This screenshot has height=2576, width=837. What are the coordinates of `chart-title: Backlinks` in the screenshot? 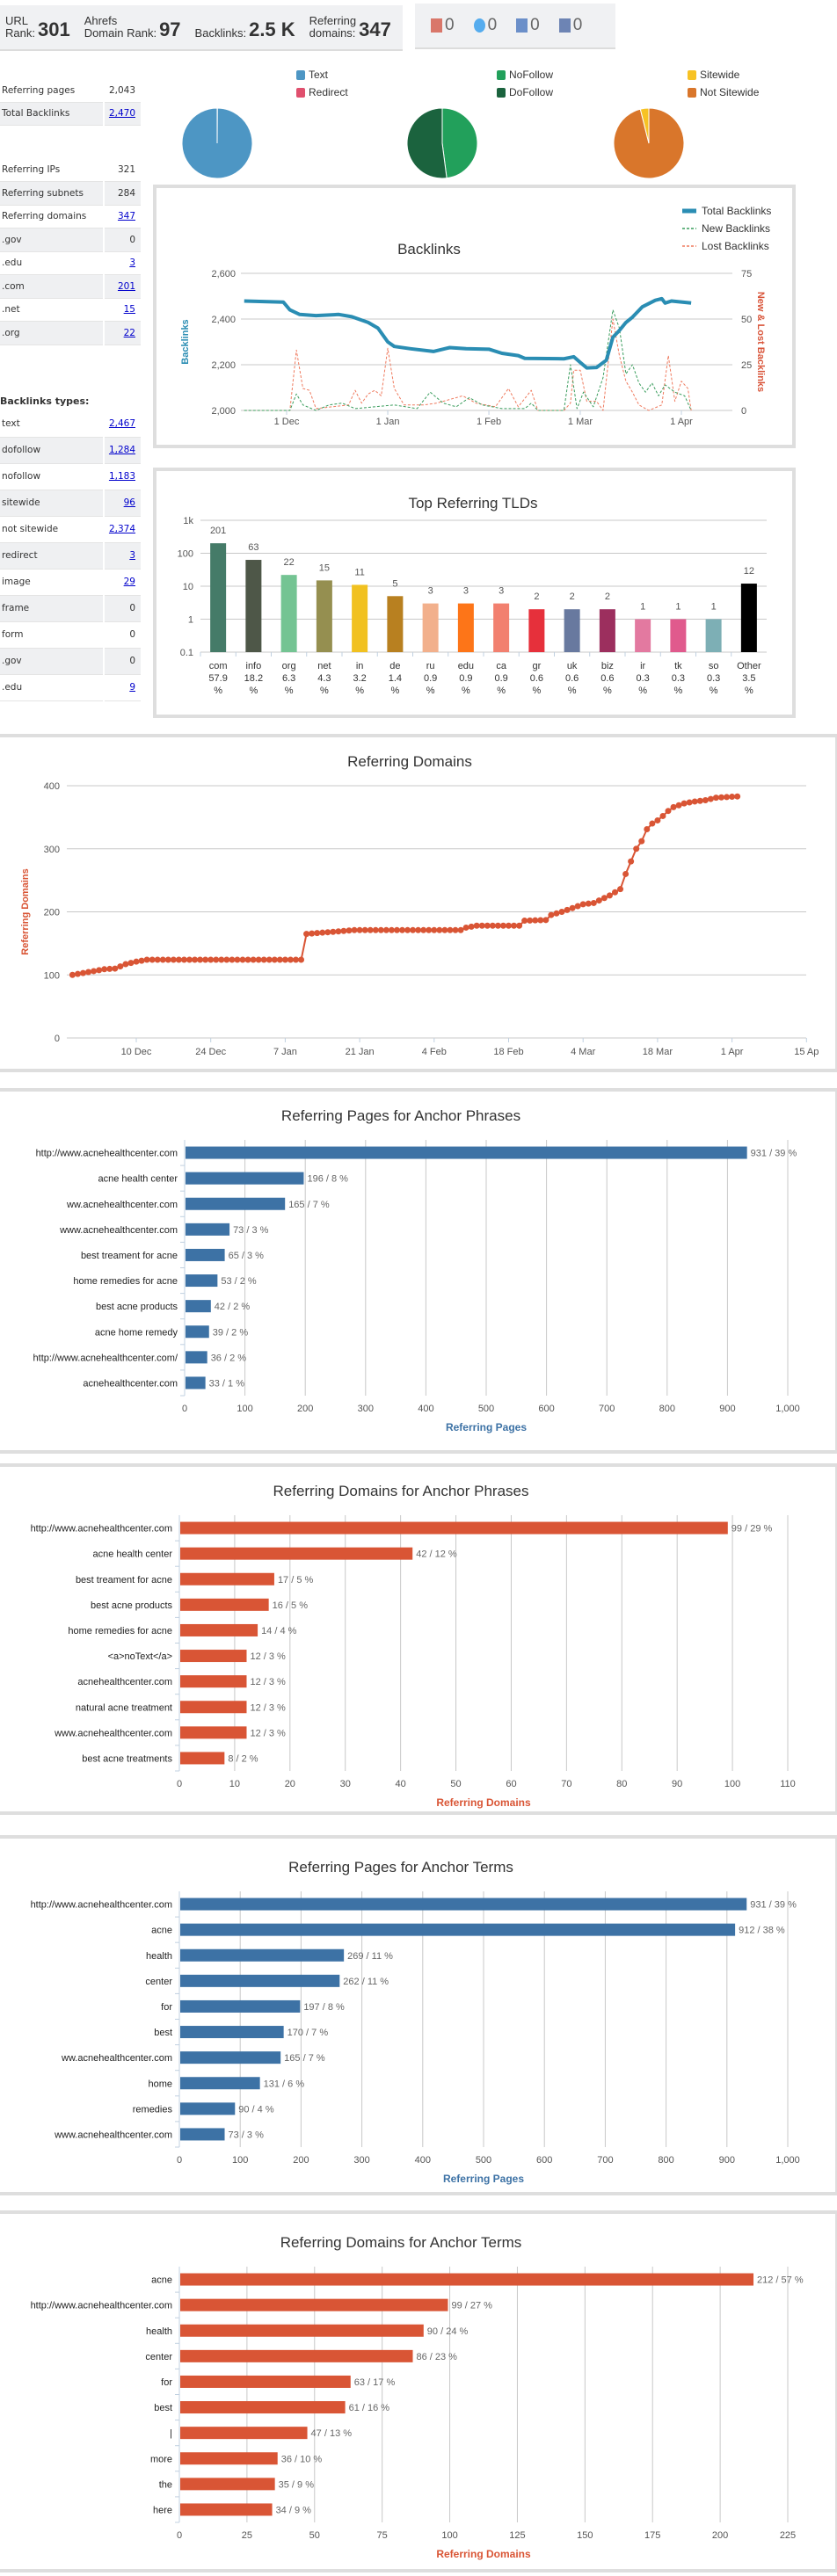 It's located at (429, 249).